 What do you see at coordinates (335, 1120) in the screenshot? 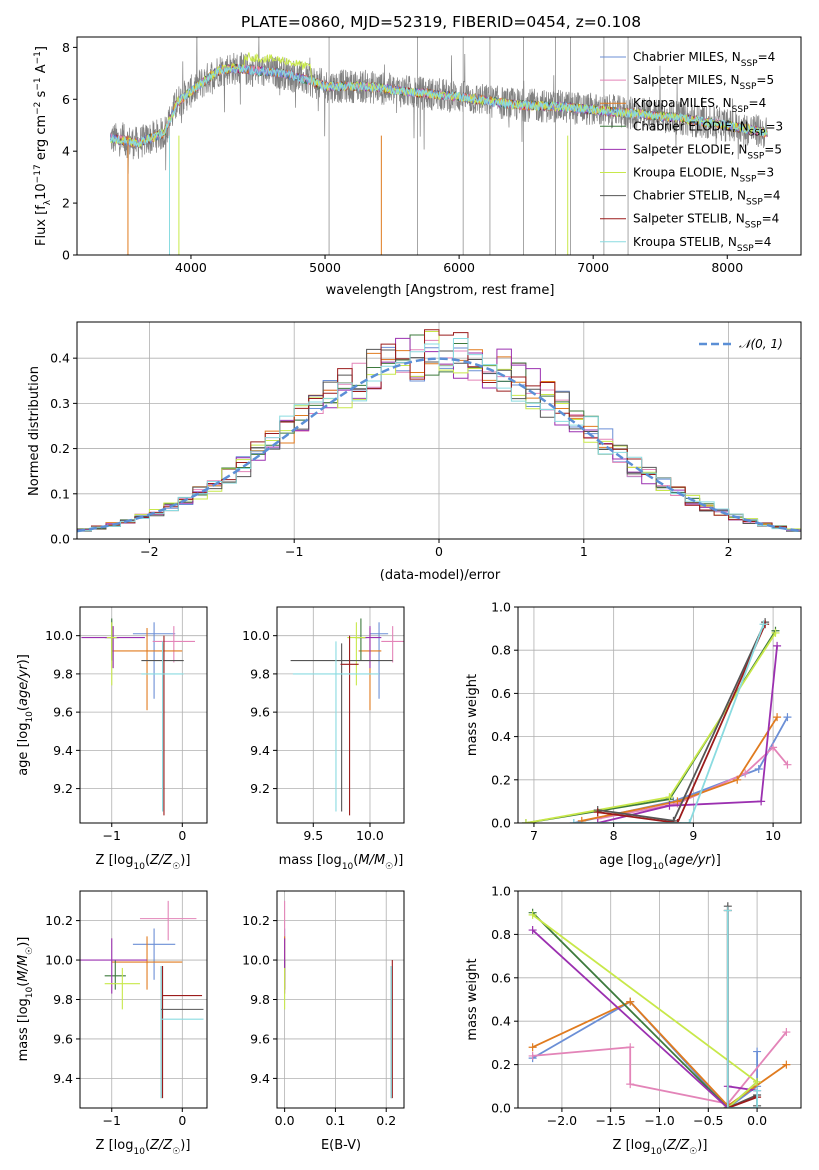
I see `x-tick-label: 0.1` at bounding box center [335, 1120].